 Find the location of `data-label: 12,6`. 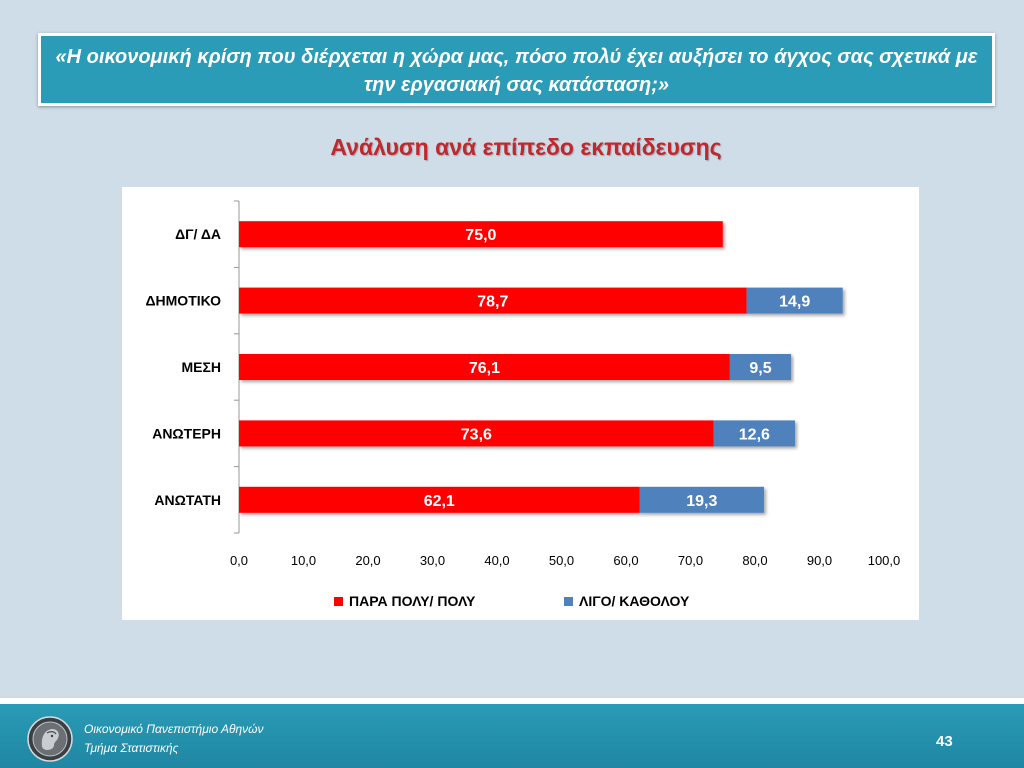

data-label: 12,6 is located at coordinates (754, 434).